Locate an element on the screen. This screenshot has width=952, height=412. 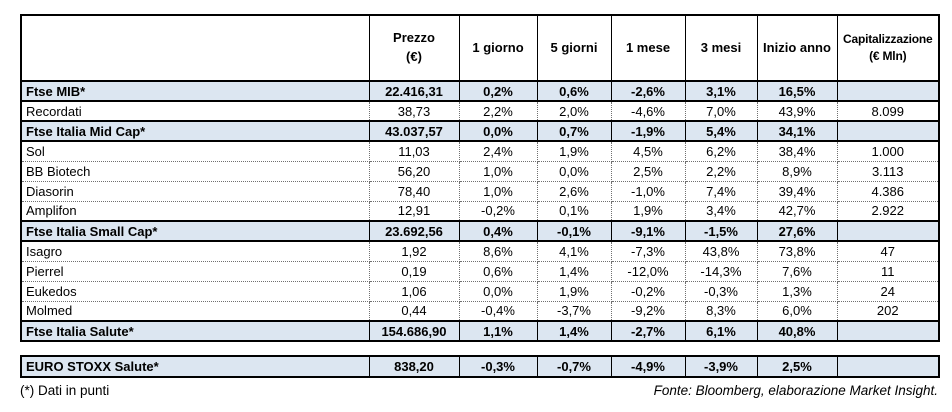
cell-m3: 5,4% is located at coordinates (721, 131).